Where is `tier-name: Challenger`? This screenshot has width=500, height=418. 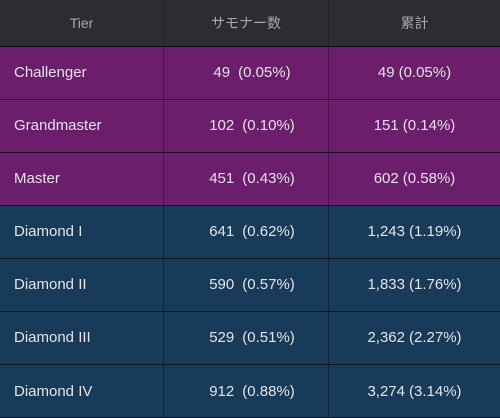
tier-name: Challenger is located at coordinates (50, 73).